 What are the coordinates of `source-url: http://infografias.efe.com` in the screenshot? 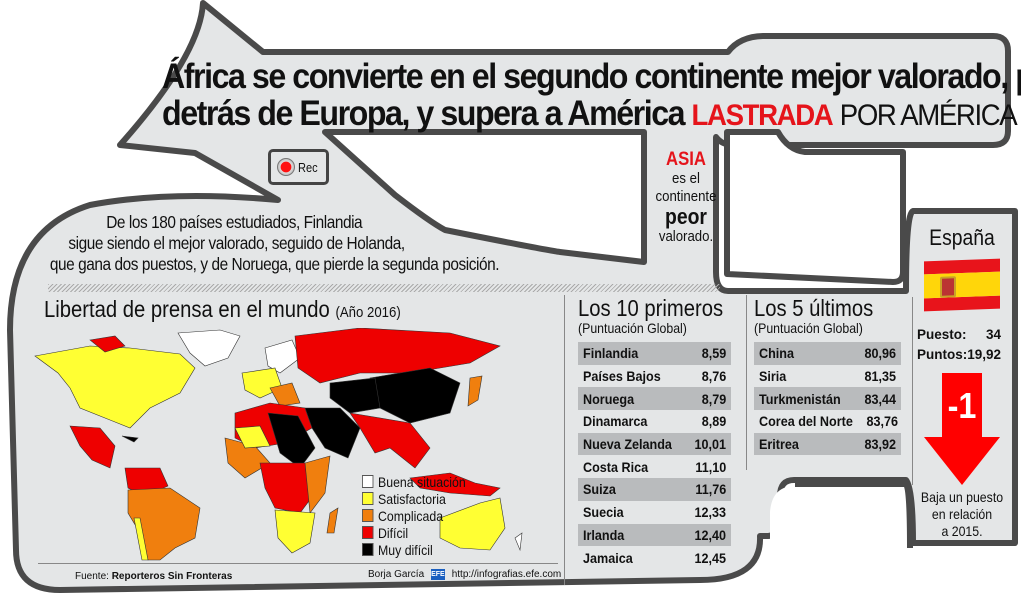 It's located at (506, 575).